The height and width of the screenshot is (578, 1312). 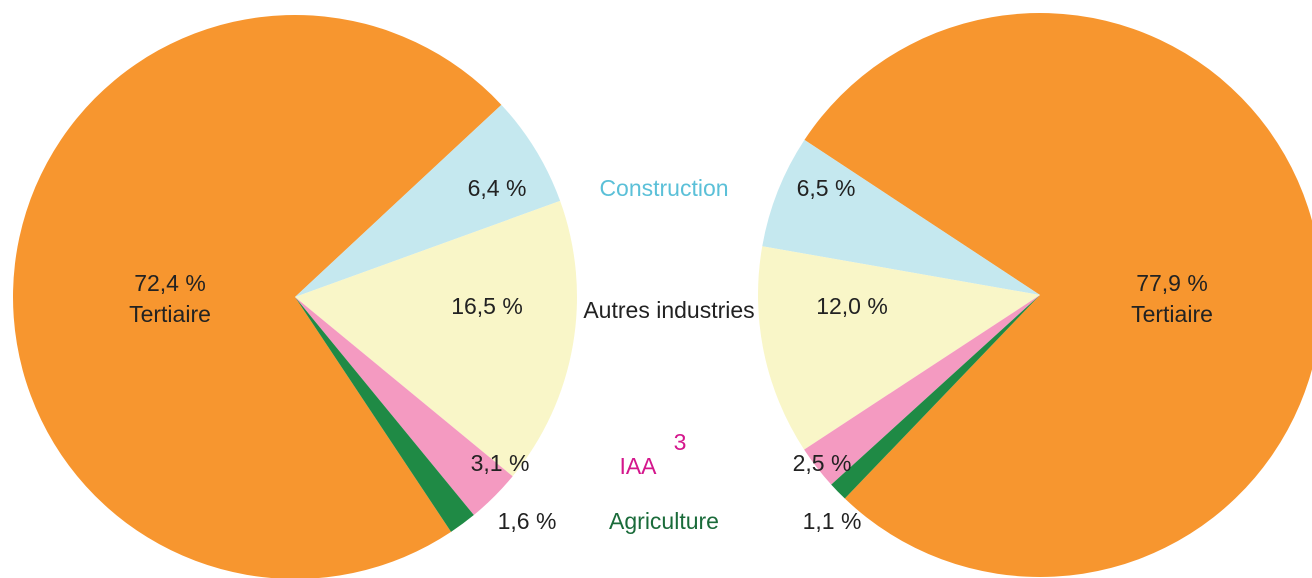 What do you see at coordinates (663, 188) in the screenshot?
I see `category-label: Construction` at bounding box center [663, 188].